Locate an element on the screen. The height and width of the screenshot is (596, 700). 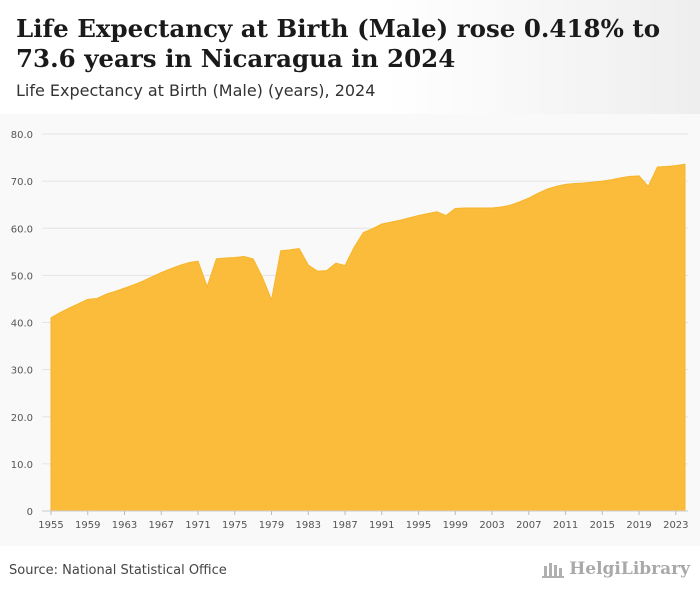
x-tick-label: 1979 is located at coordinates (271, 525).